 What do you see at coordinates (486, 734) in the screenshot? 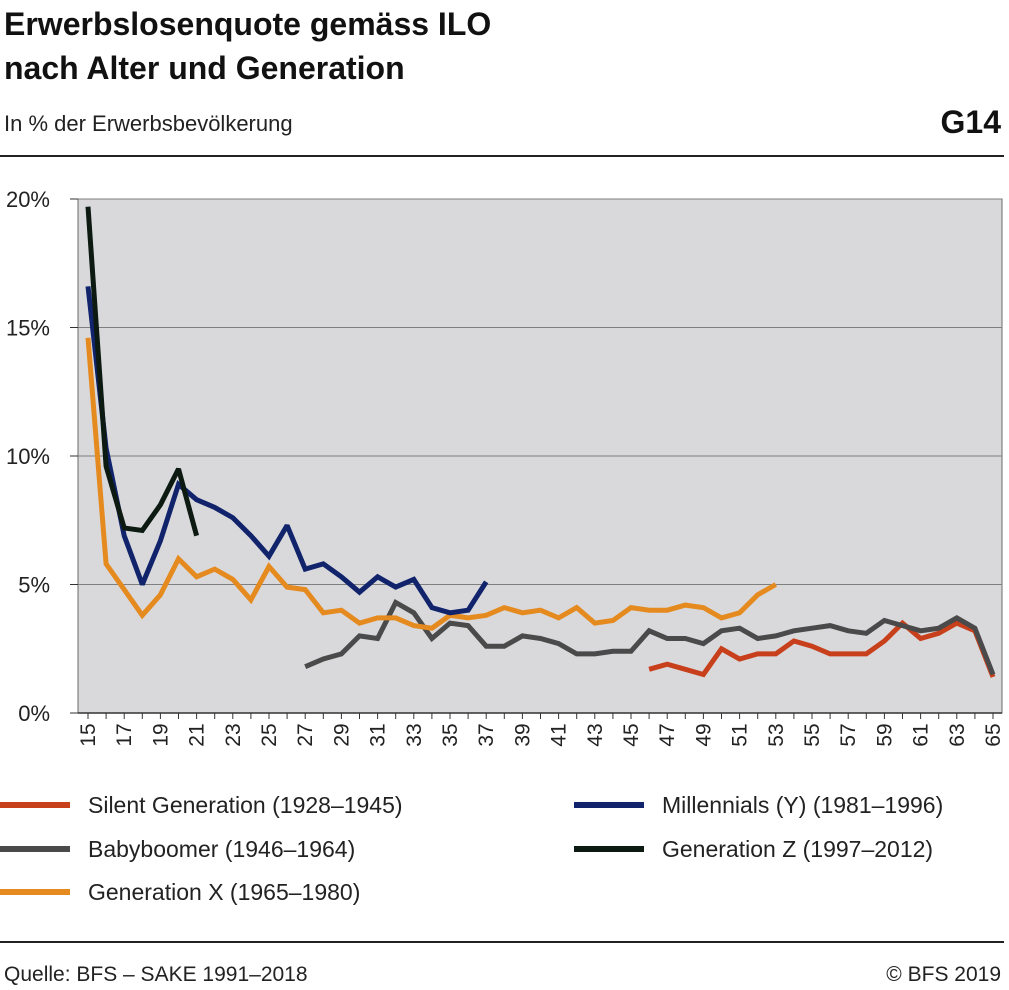
I see `x-tick-label: 37` at bounding box center [486, 734].